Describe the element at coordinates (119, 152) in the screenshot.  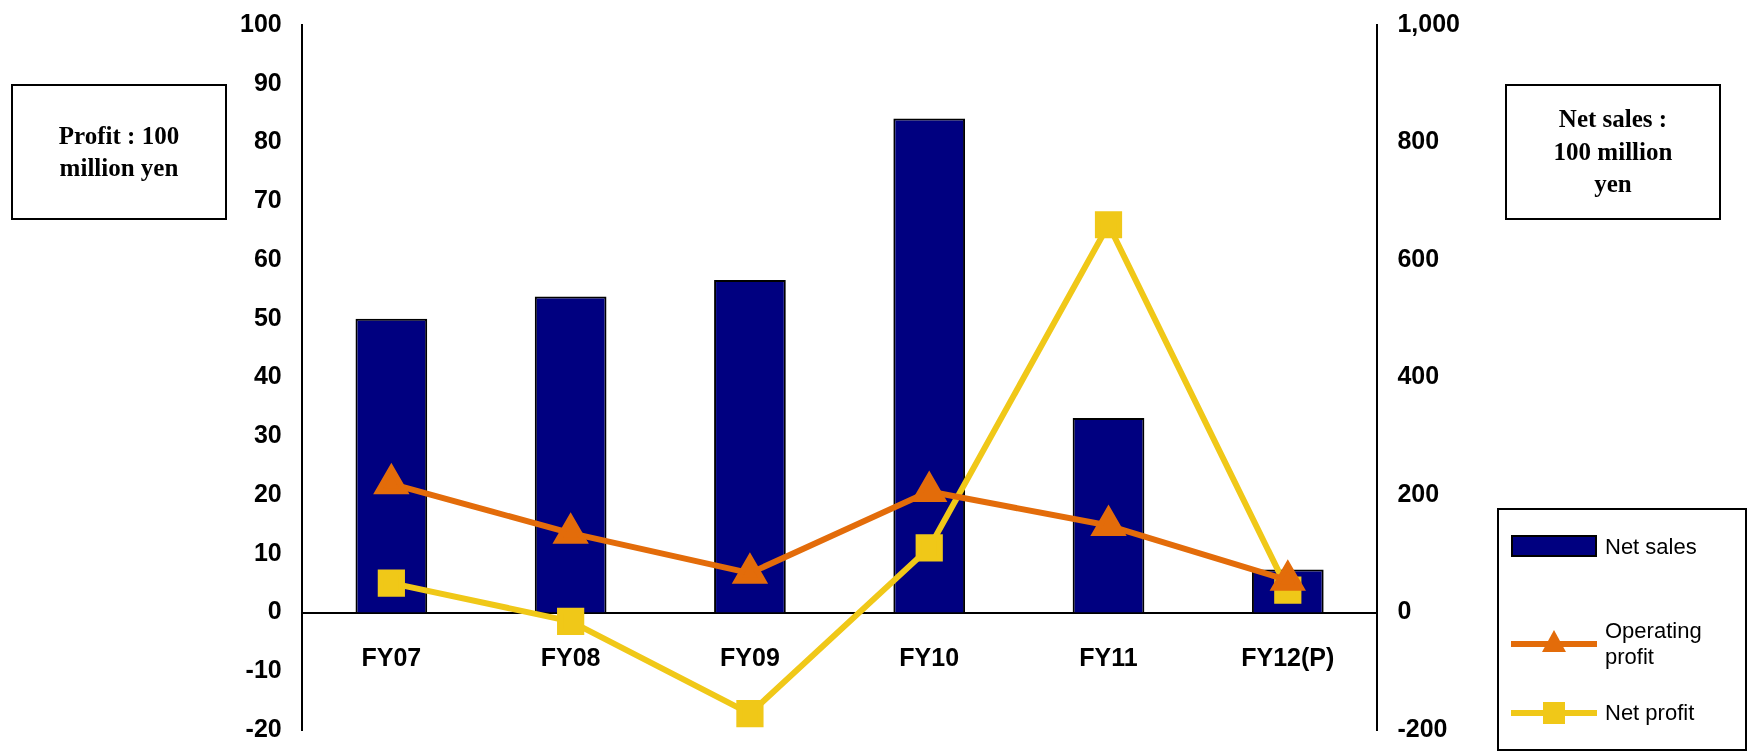
I see `y-axis-title: Profit : 100 million yen` at that location.